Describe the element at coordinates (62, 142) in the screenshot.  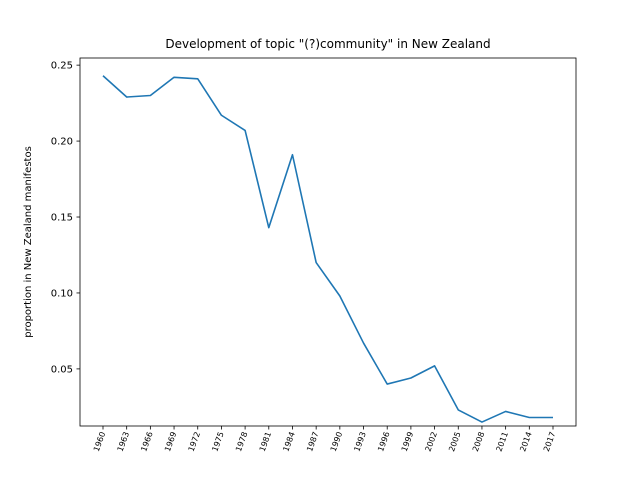
I see `y-tick-label: 0.20` at that location.